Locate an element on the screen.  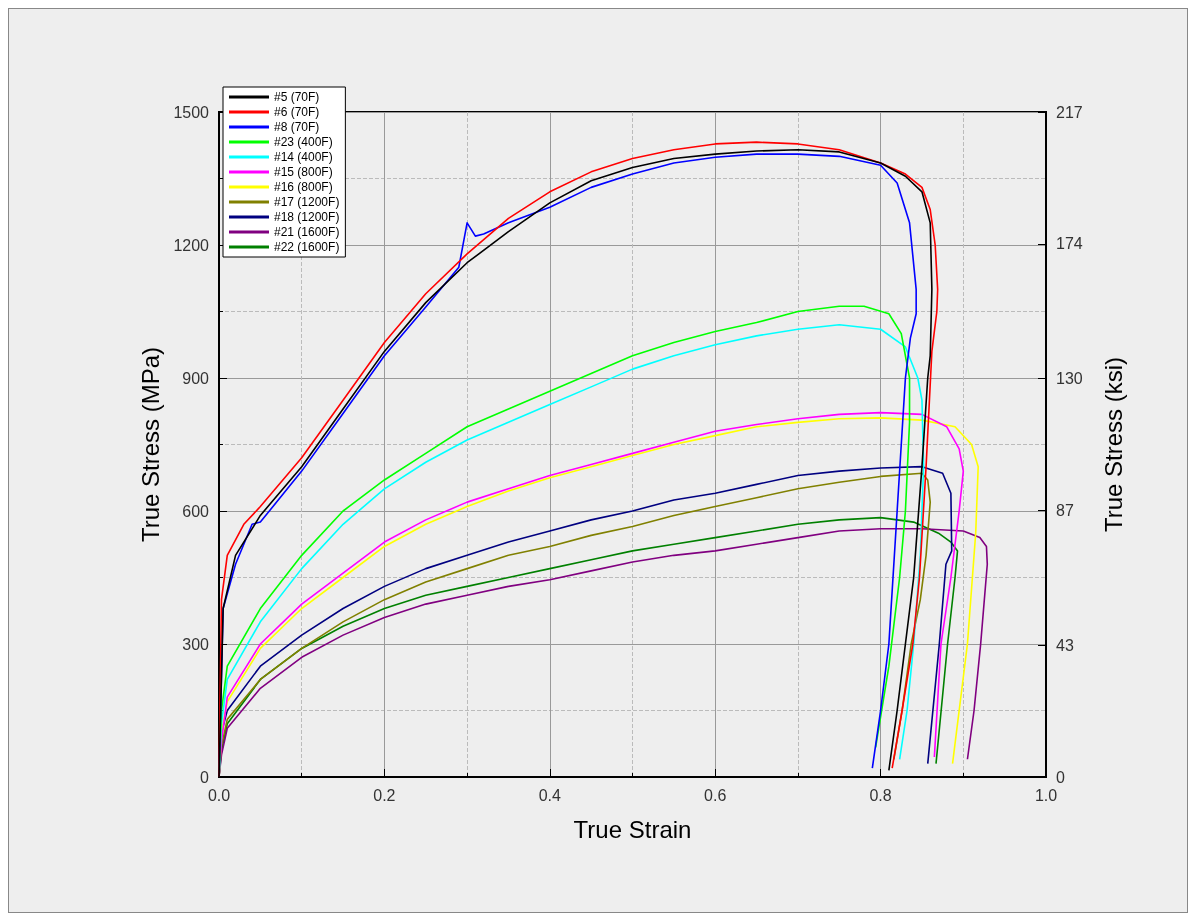
legend-label: #8 (70F) is located at coordinates (297, 127).